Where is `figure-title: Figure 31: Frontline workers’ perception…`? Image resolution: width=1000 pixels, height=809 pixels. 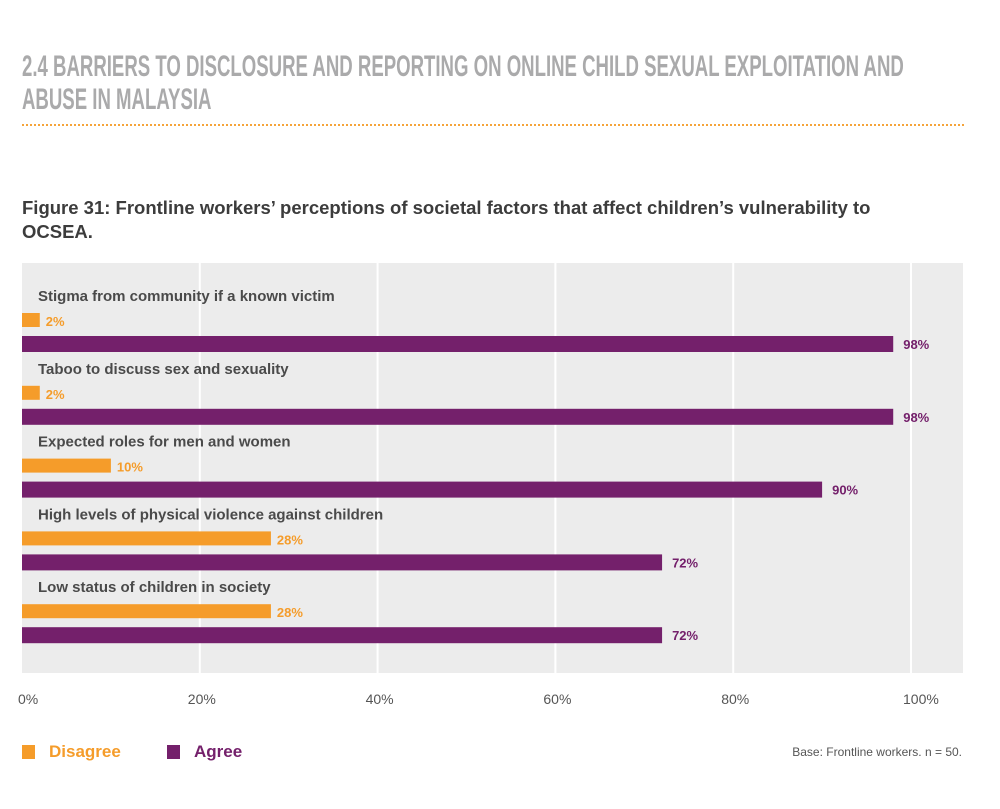 figure-title: Figure 31: Frontline workers’ perception… is located at coordinates (446, 219).